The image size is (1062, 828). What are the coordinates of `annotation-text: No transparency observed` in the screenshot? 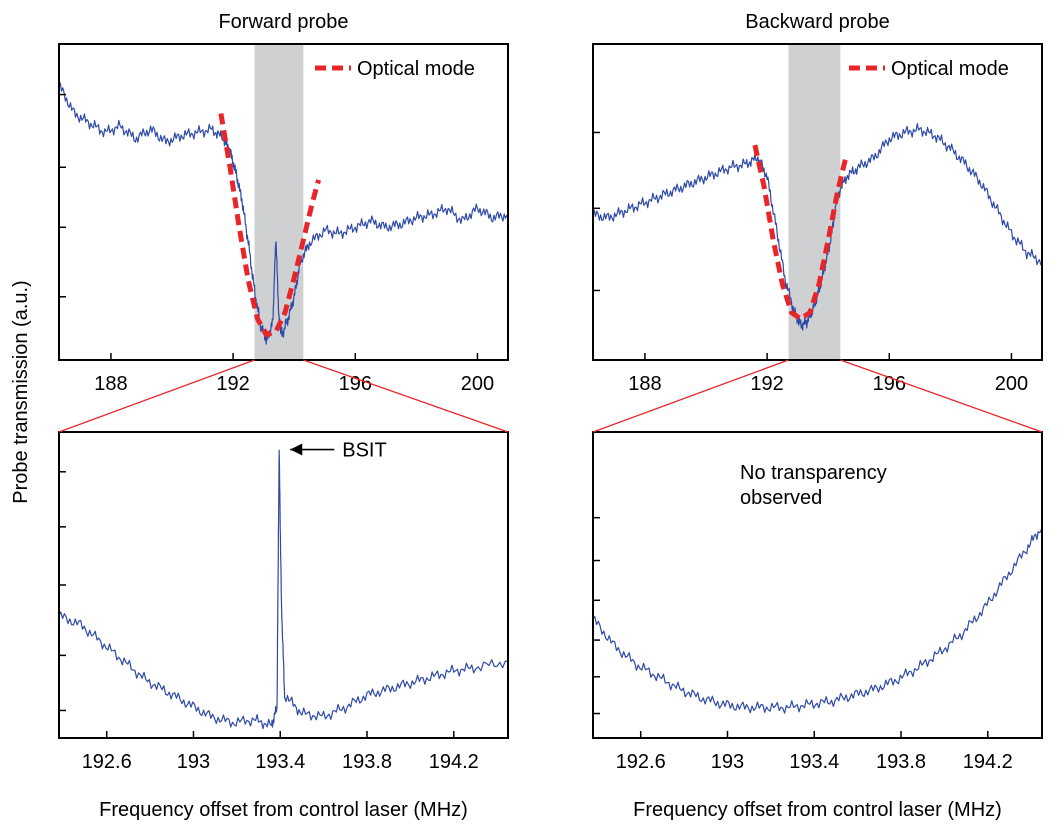 It's located at (813, 485).